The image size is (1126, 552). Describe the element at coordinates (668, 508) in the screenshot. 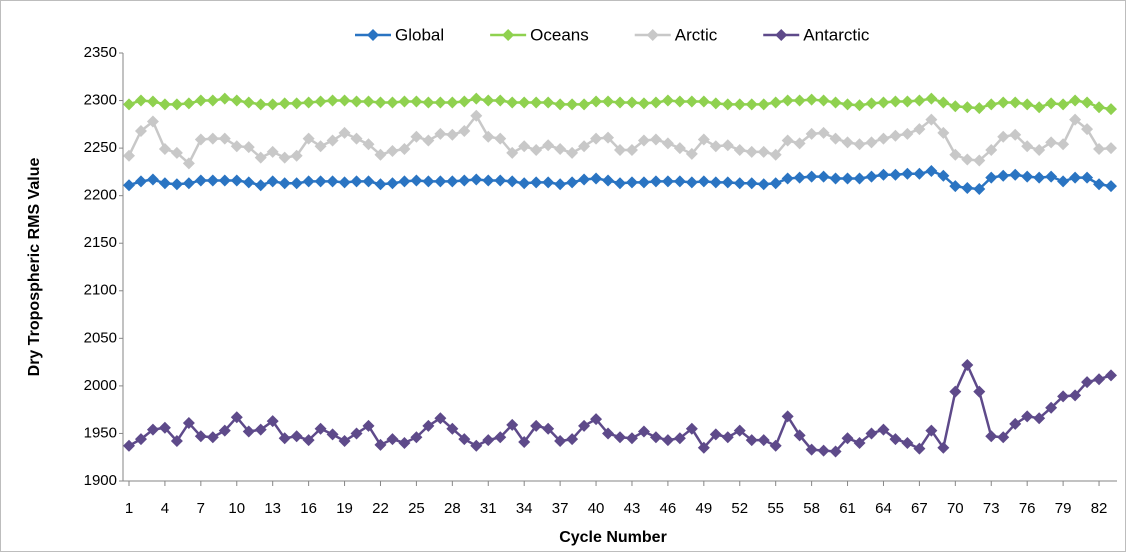

I see `x-tick-label: 46` at that location.